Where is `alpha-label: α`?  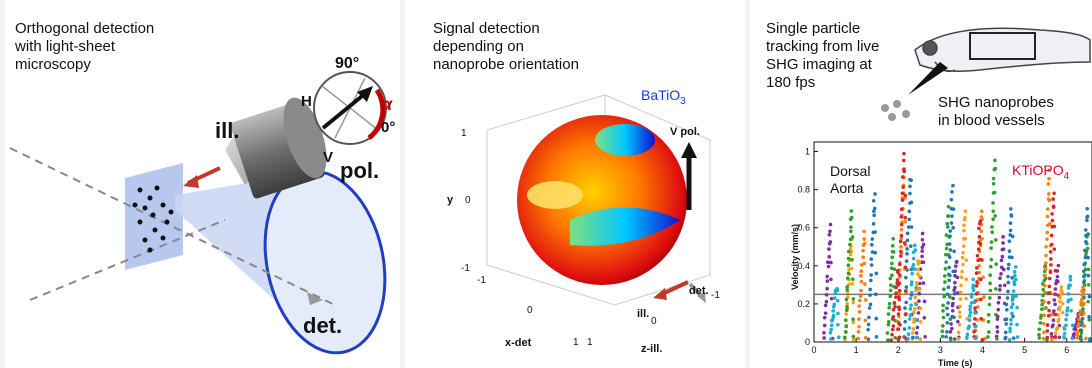
alpha-label: α is located at coordinates (387, 104).